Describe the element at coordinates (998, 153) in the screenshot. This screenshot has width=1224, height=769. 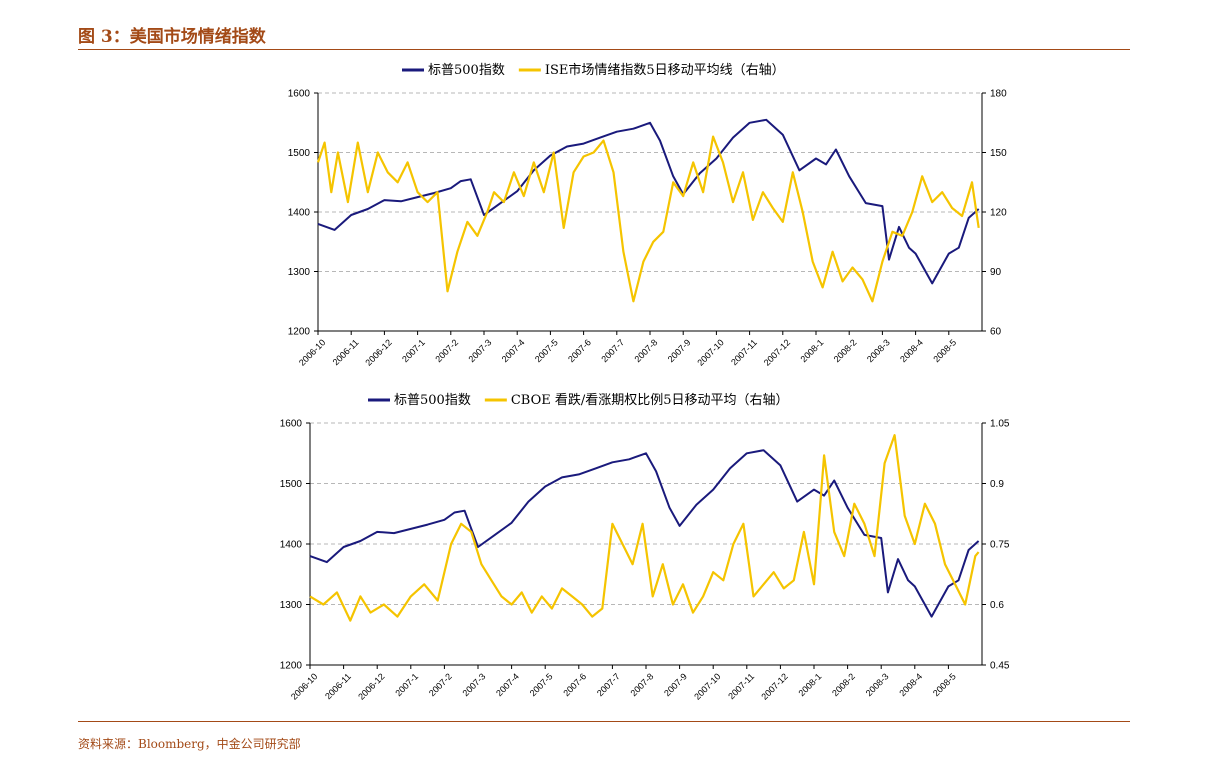
I see `y-right-tick-label: 150` at that location.